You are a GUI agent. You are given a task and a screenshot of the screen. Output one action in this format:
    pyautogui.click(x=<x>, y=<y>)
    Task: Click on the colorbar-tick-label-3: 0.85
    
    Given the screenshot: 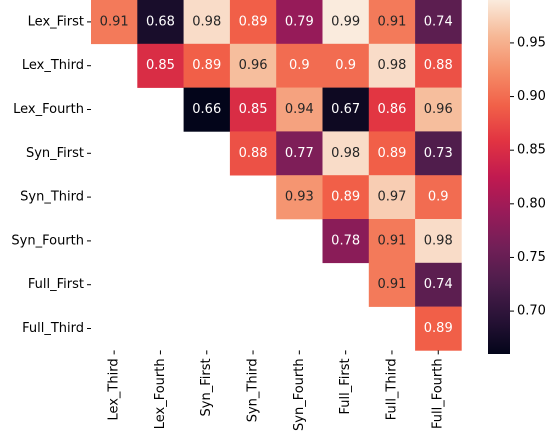 What is the action you would take?
    pyautogui.click(x=531, y=150)
    